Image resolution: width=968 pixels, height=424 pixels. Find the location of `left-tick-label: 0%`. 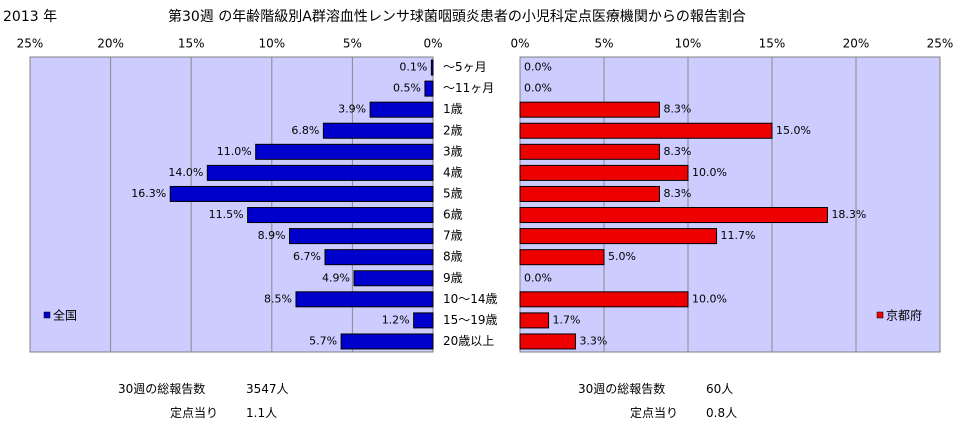

left-tick-label: 0% is located at coordinates (432, 44).